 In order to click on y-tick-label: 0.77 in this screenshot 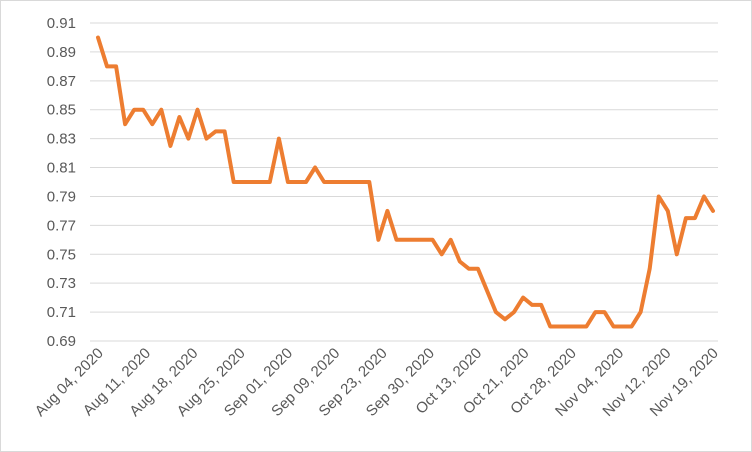, I will do `click(61, 225)`.